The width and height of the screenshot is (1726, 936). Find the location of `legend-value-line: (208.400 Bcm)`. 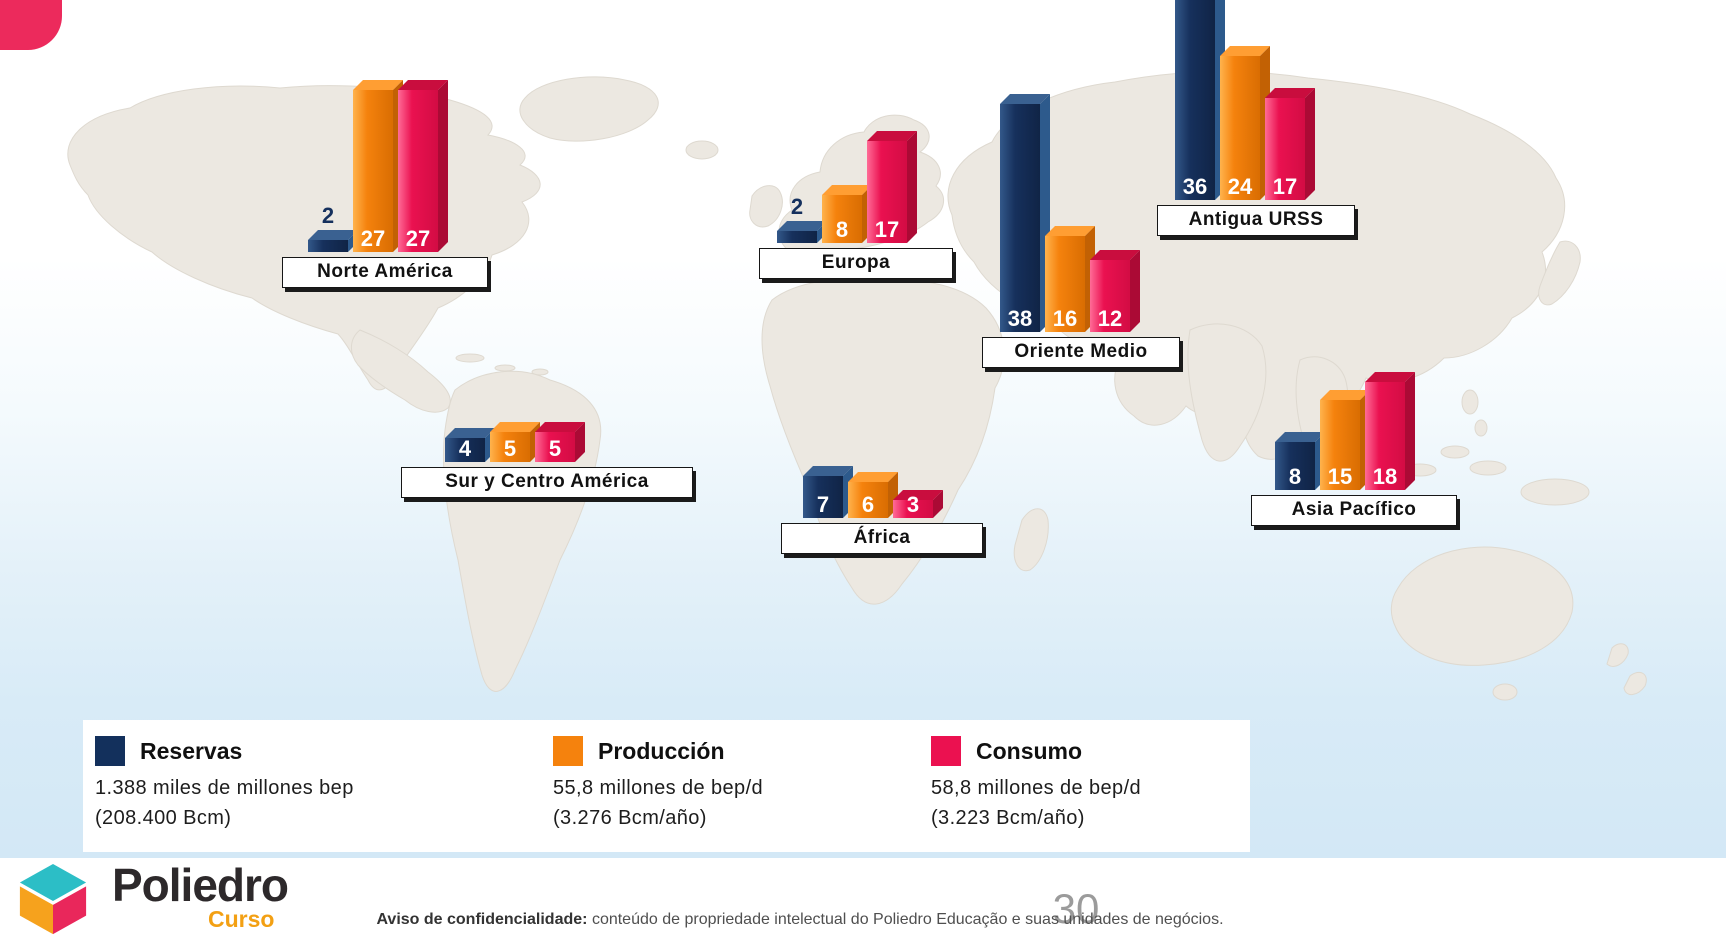

legend-value-line: (208.400 Bcm) is located at coordinates (163, 818).